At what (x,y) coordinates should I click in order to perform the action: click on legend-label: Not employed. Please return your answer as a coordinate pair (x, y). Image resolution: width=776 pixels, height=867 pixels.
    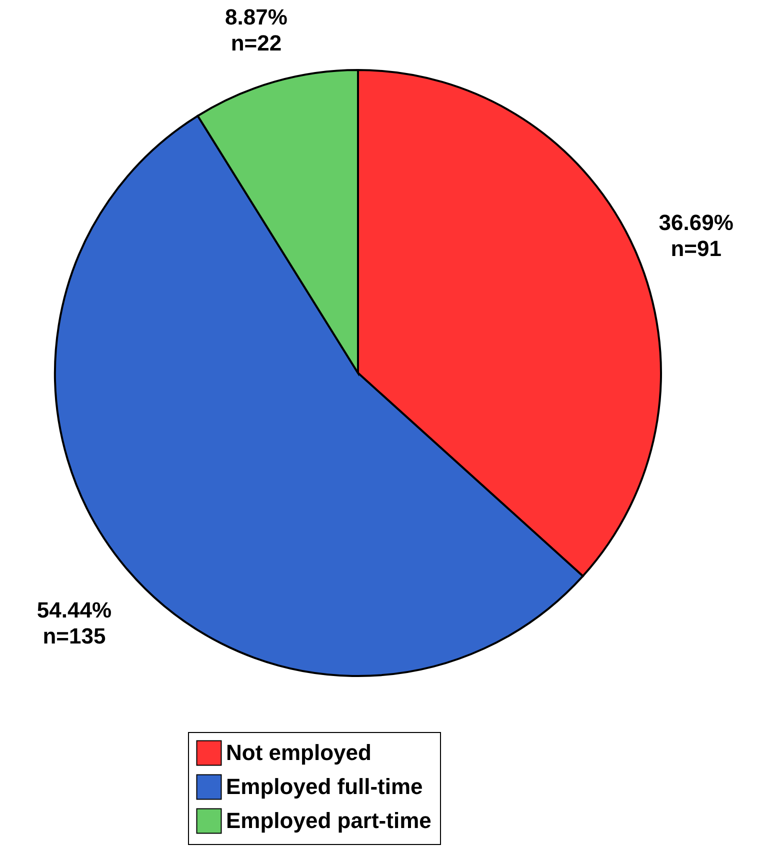
    Looking at the image, I should click on (299, 752).